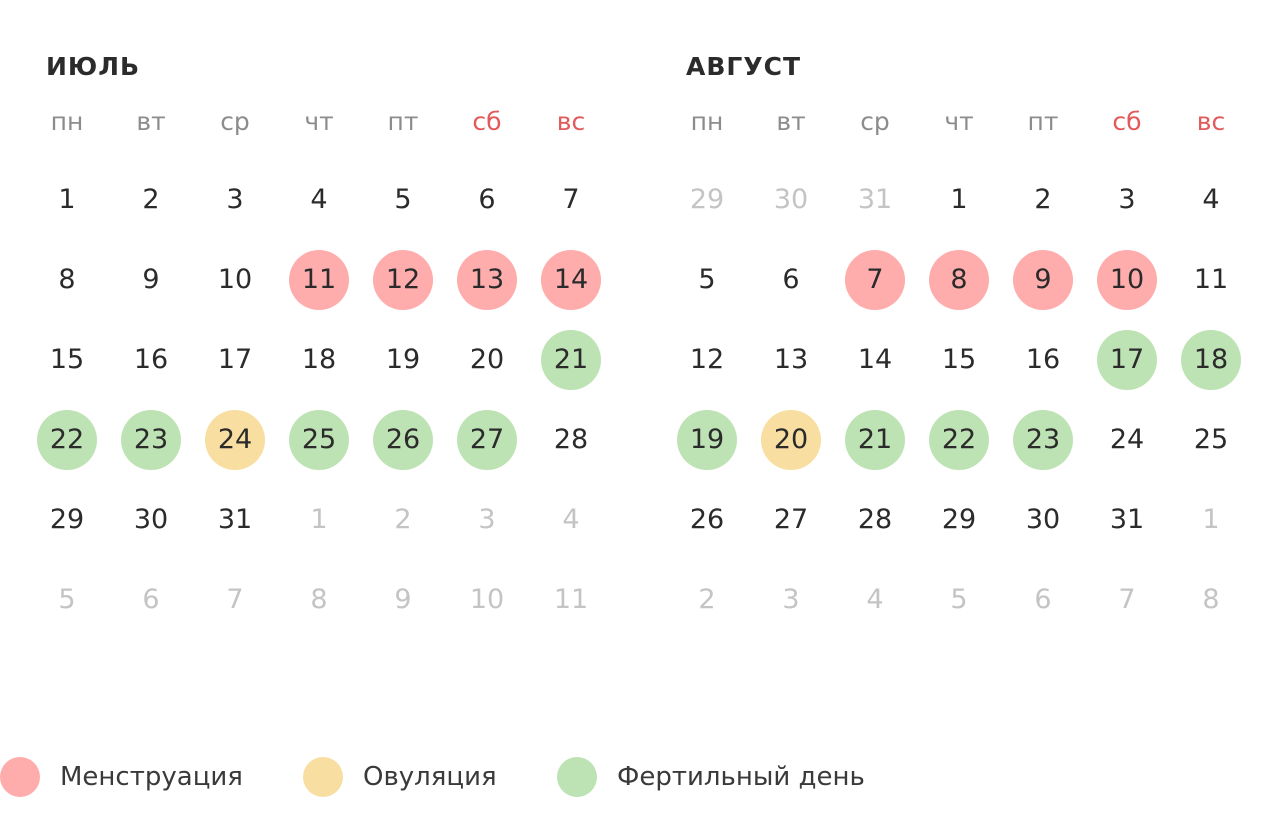 The image size is (1280, 824). I want to click on day-number: 10, so click(1127, 279).